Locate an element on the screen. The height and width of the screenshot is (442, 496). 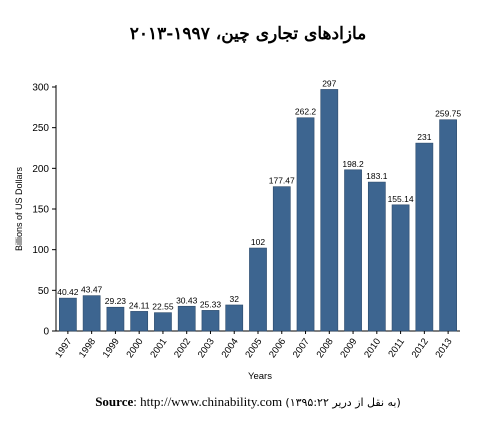
data-label: 297 is located at coordinates (329, 83).